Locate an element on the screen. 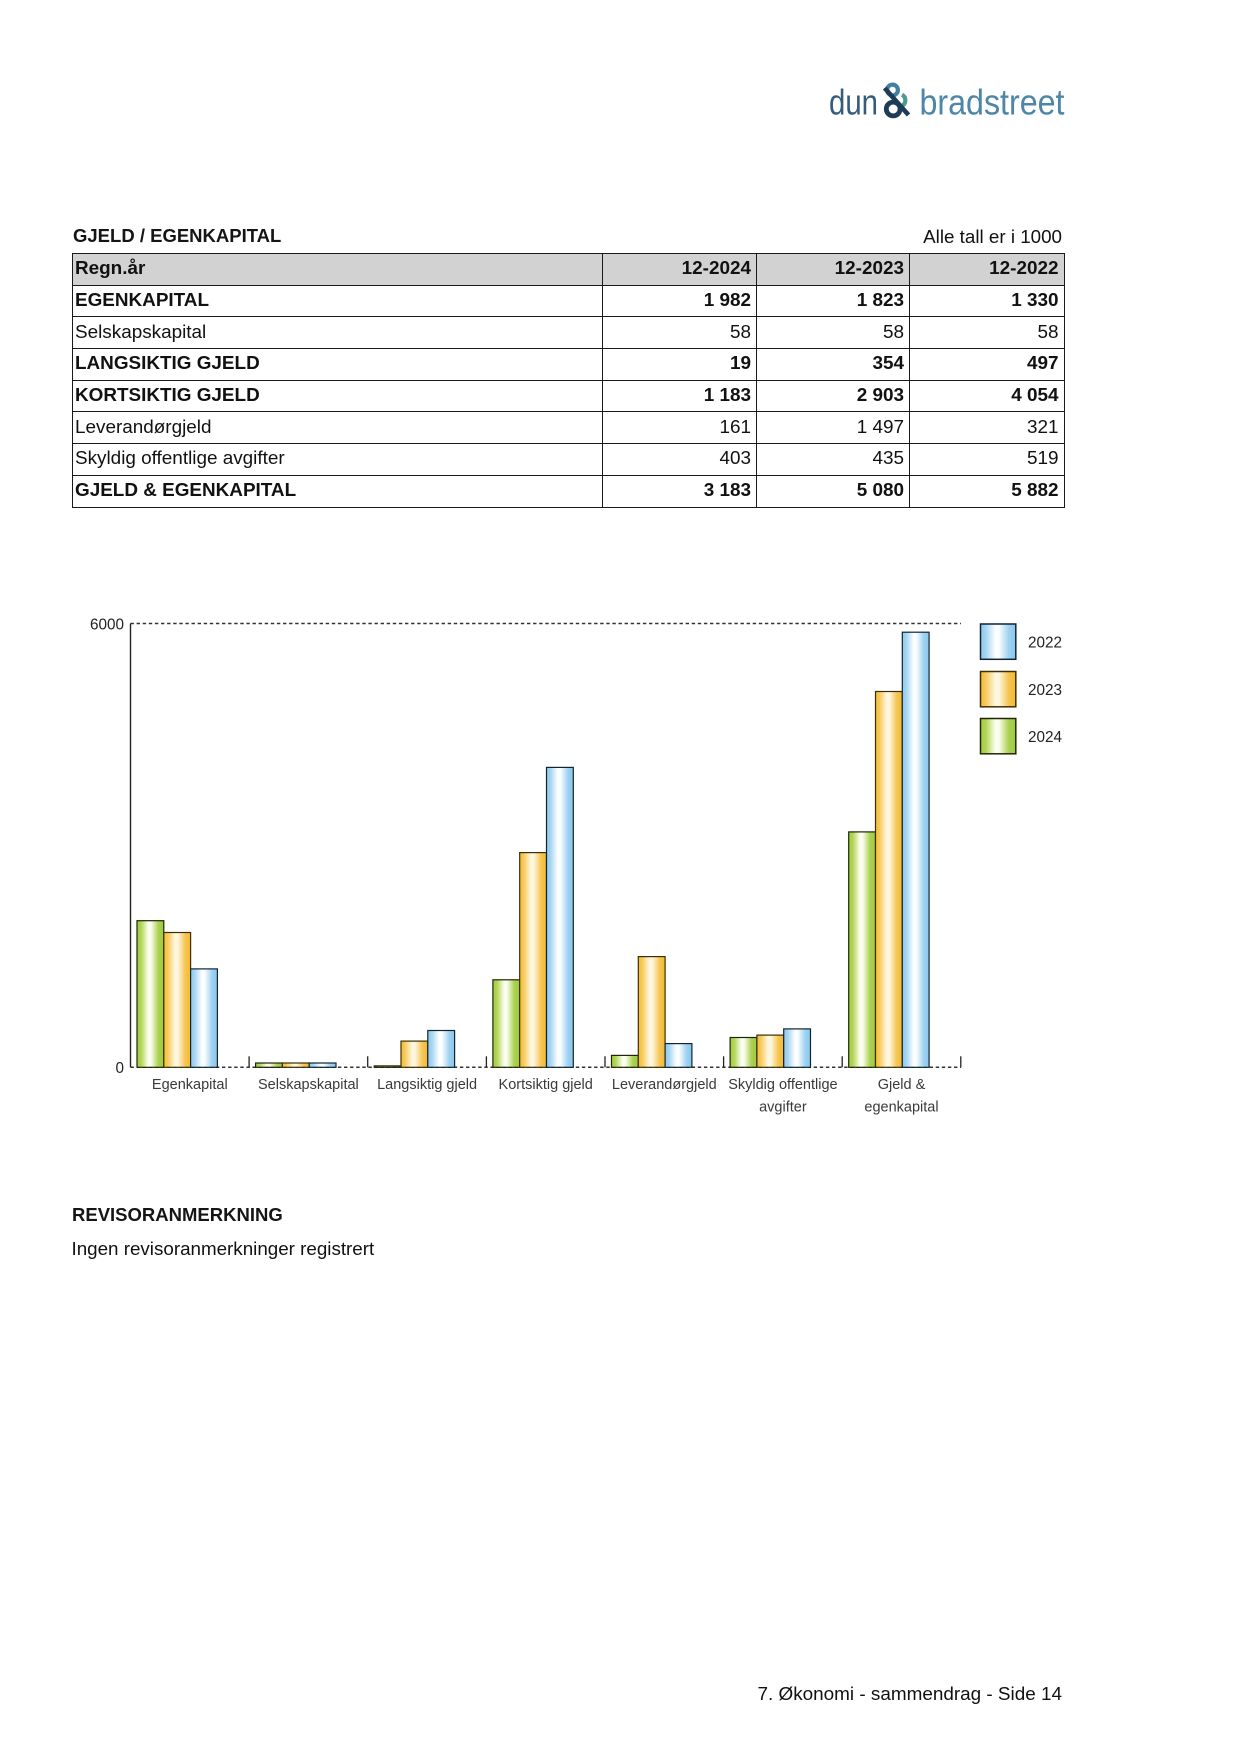 This screenshot has width=1241, height=1754. svg-text: bradstreet is located at coordinates (992, 102).